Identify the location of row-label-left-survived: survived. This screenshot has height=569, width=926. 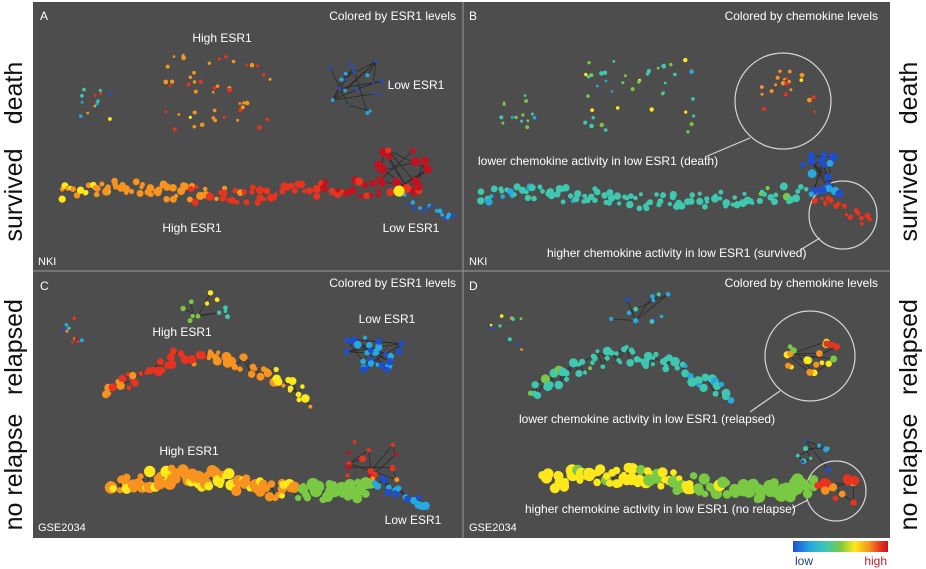
(14, 194).